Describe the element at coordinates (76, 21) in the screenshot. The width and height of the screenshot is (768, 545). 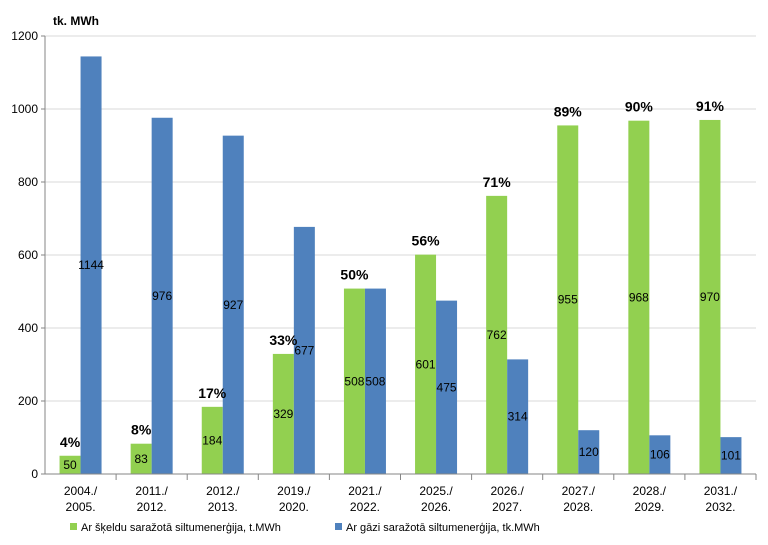
I see `y-axis-unit-label: tk. MWh` at that location.